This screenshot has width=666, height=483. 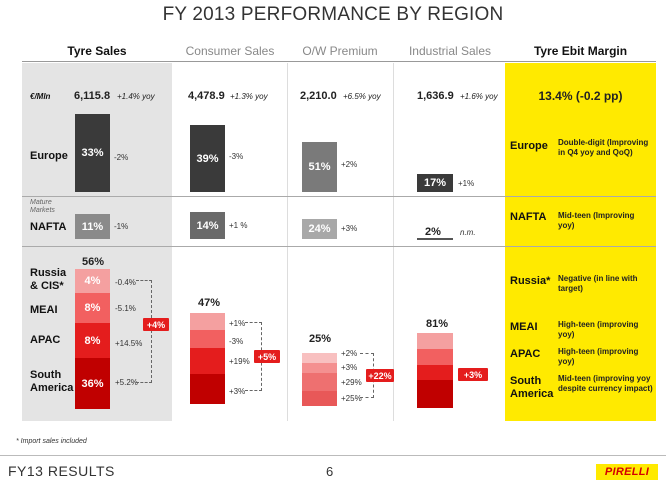 What do you see at coordinates (44, 310) in the screenshot?
I see `region-label-meai: MEAI` at bounding box center [44, 310].